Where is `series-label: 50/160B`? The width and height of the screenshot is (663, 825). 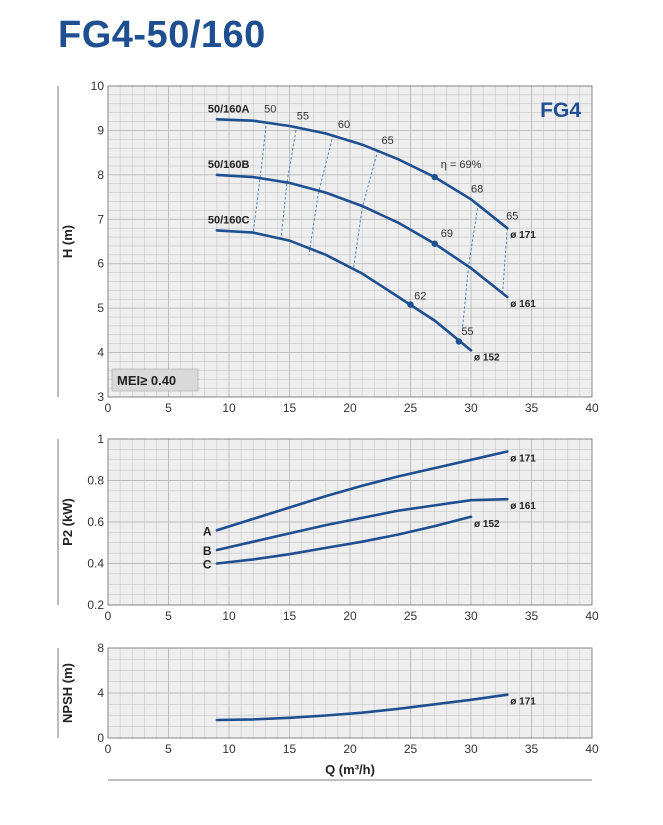 series-label: 50/160B is located at coordinates (229, 165).